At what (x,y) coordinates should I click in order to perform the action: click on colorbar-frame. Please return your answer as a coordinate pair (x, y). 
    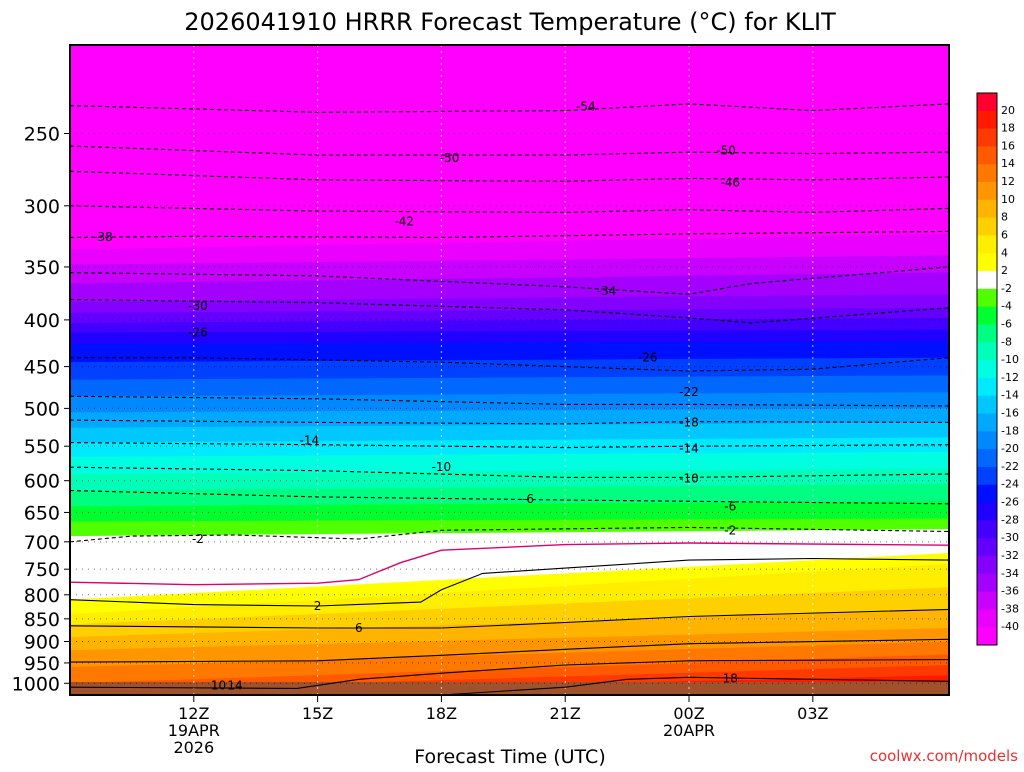
    Looking at the image, I should click on (987, 369).